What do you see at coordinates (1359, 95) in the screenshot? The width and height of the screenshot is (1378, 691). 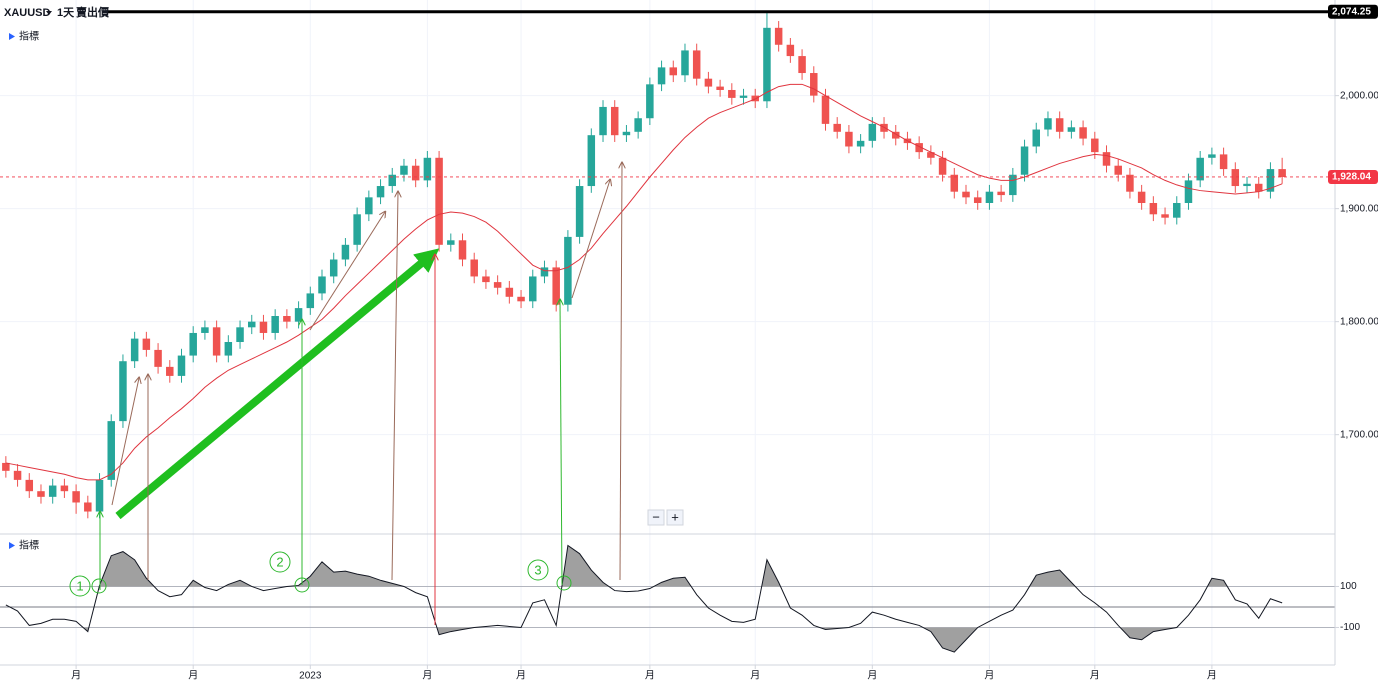 I see `y-tick-label: 2,000.00` at bounding box center [1359, 95].